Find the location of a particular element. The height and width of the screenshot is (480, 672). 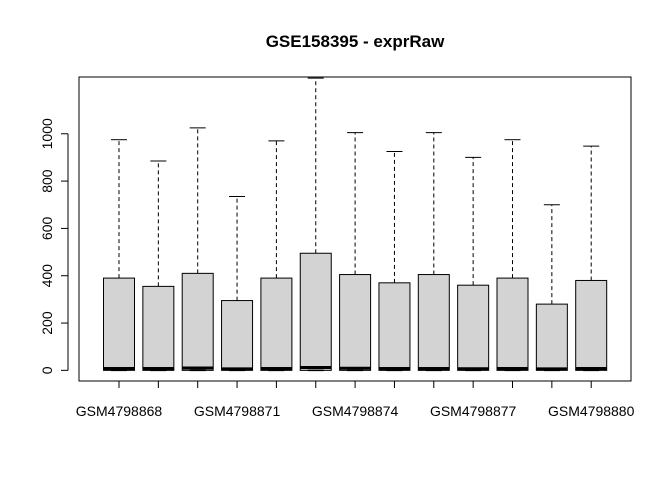

y-tick-label: 400 is located at coordinates (47, 276).